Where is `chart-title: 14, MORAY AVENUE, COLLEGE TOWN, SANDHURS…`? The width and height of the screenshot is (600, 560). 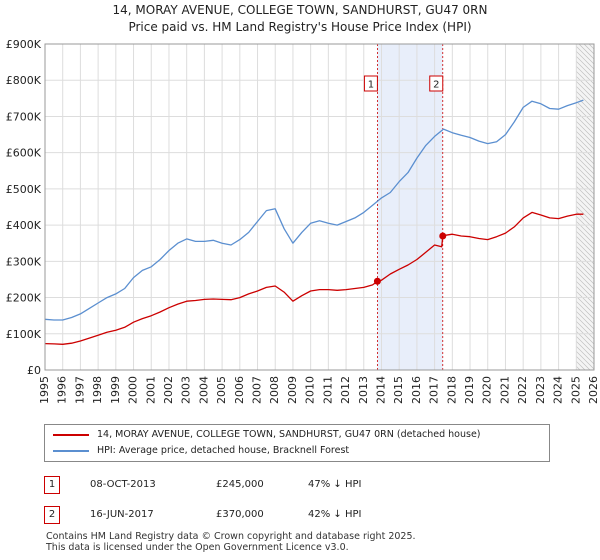 chart-title: 14, MORAY AVENUE, COLLEGE TOWN, SANDHURS… is located at coordinates (300, 10).